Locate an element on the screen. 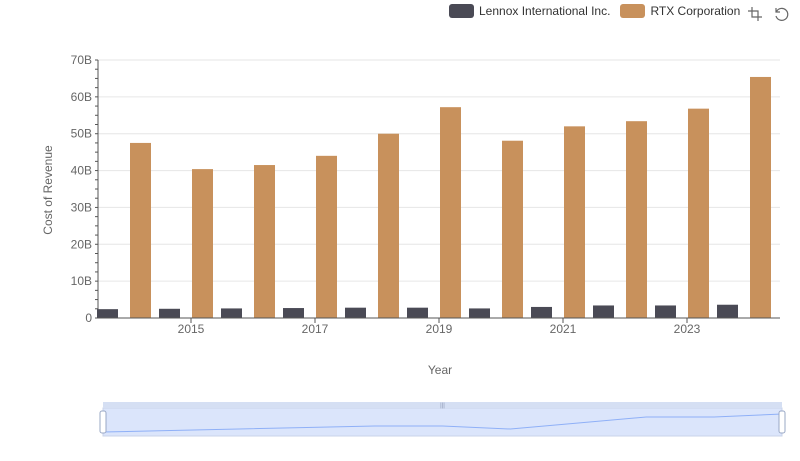 The height and width of the screenshot is (461, 800). y-tick-label: 10B is located at coordinates (81, 281).